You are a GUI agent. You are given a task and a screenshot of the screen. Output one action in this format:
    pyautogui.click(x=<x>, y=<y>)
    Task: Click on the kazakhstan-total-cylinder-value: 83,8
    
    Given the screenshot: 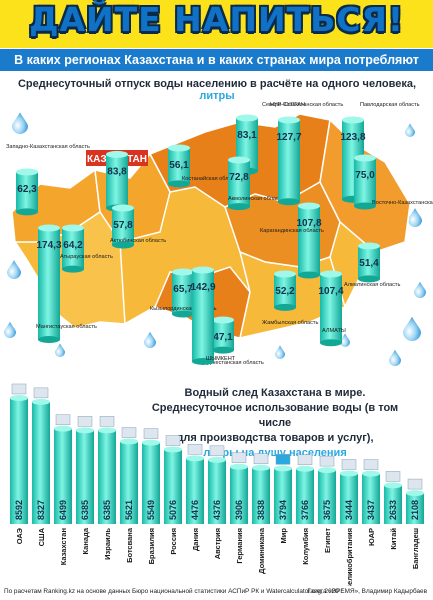 What is the action you would take?
    pyautogui.click(x=117, y=171)
    